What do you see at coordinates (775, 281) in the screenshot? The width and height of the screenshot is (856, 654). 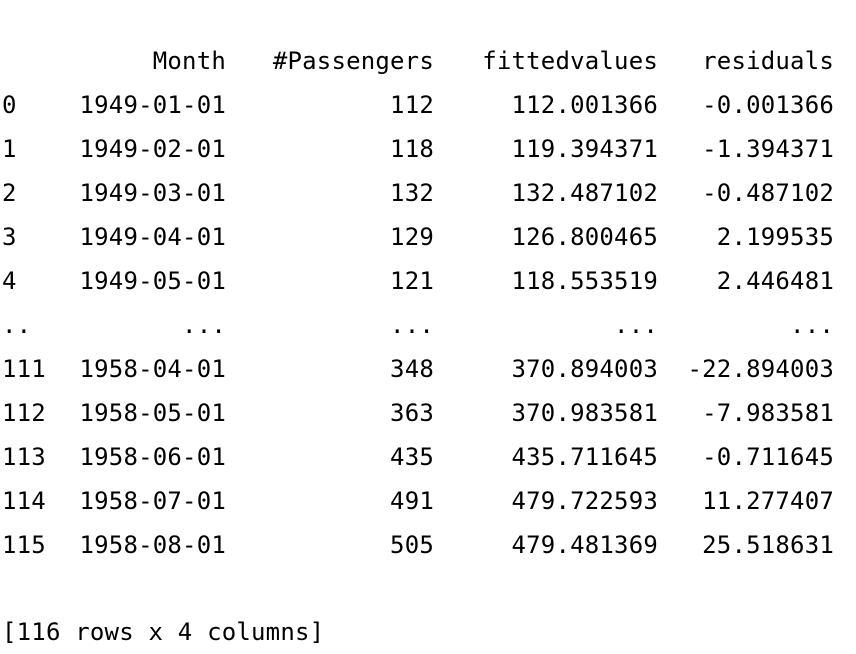 I see `residuals-cell: 2.446481` at bounding box center [775, 281].